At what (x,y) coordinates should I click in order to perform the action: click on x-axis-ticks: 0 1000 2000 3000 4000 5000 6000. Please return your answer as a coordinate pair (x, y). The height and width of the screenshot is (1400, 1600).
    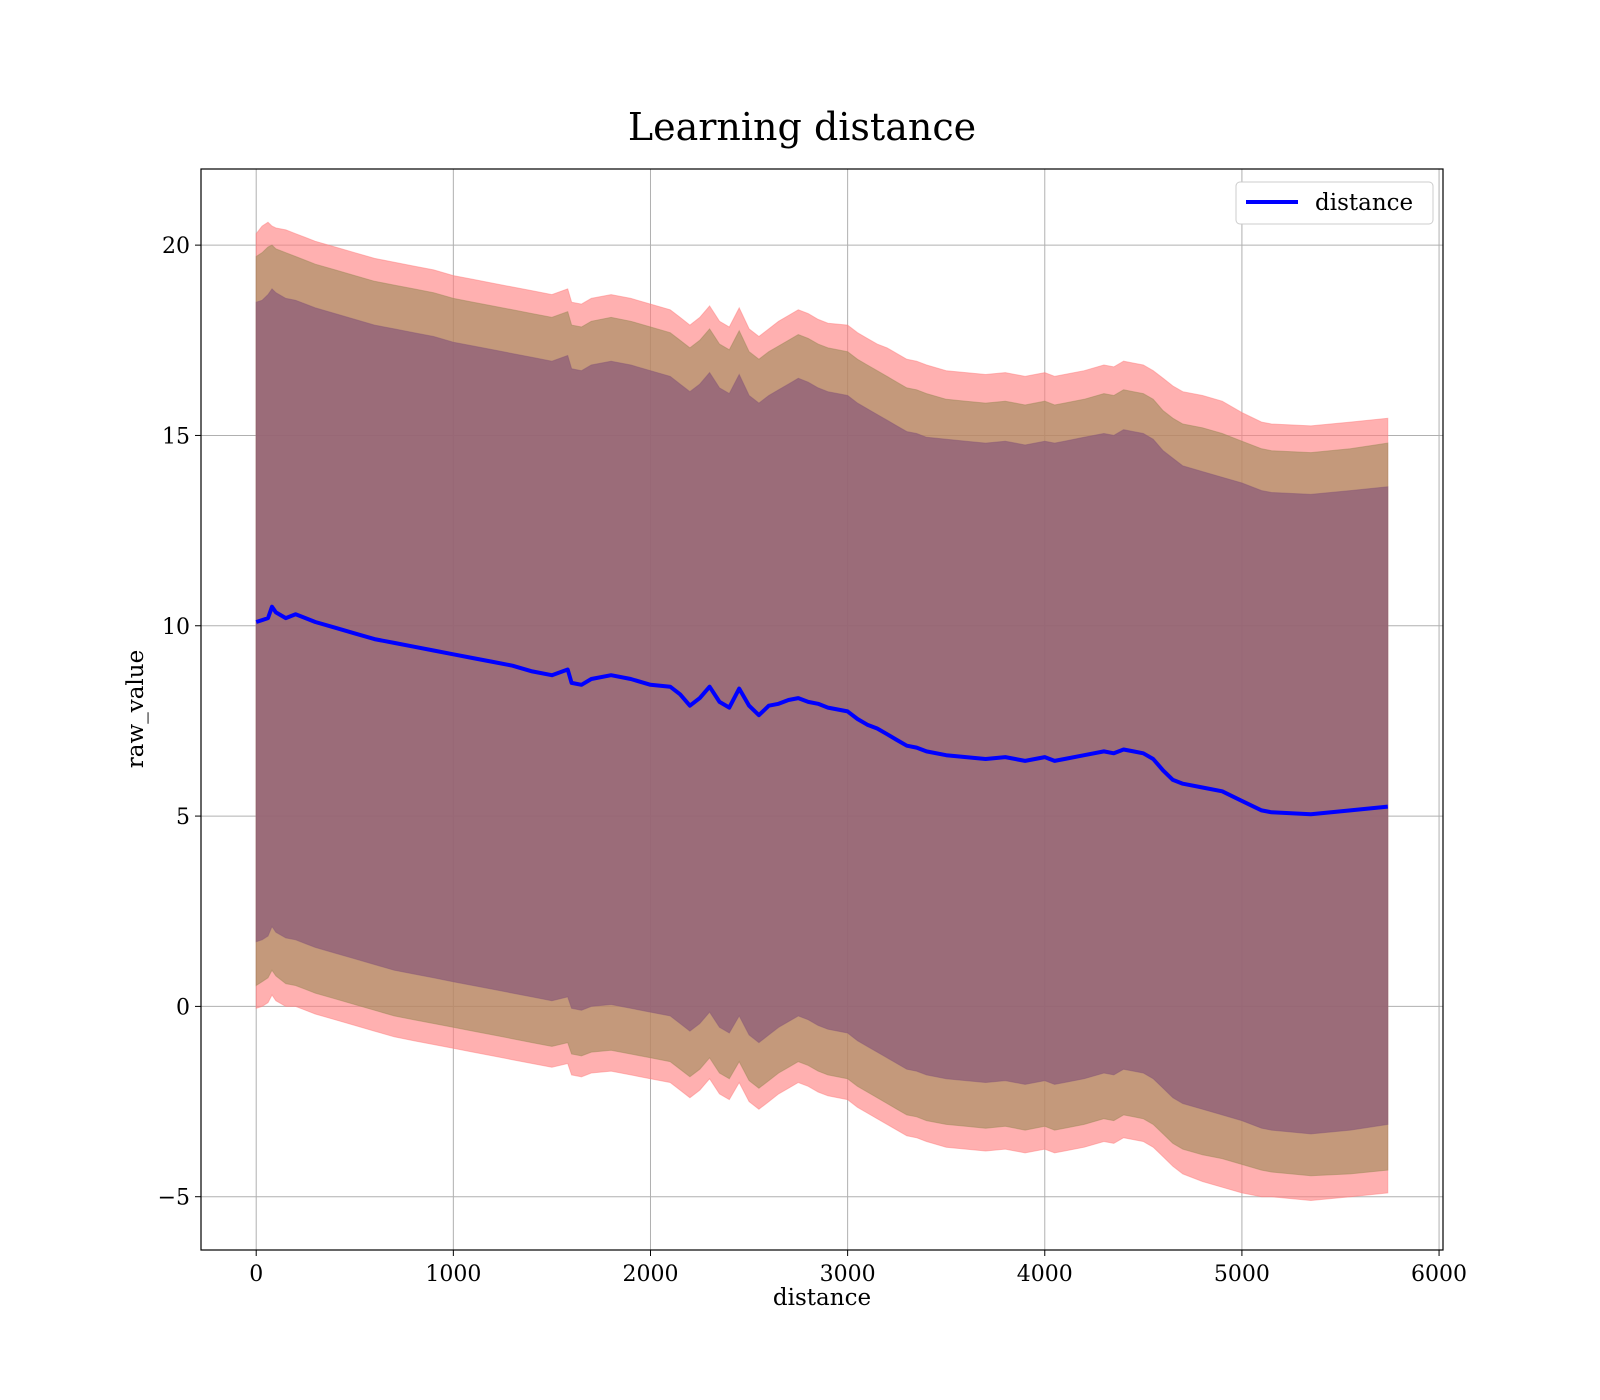
    Looking at the image, I should click on (858, 1268).